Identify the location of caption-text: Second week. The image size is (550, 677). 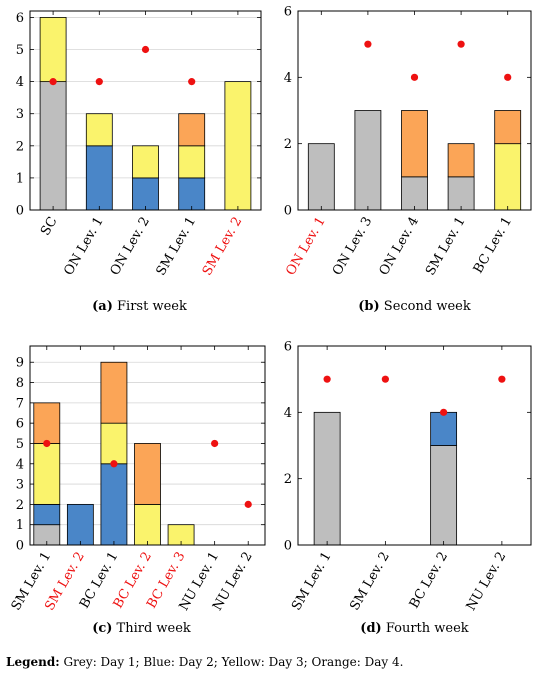
(425, 306).